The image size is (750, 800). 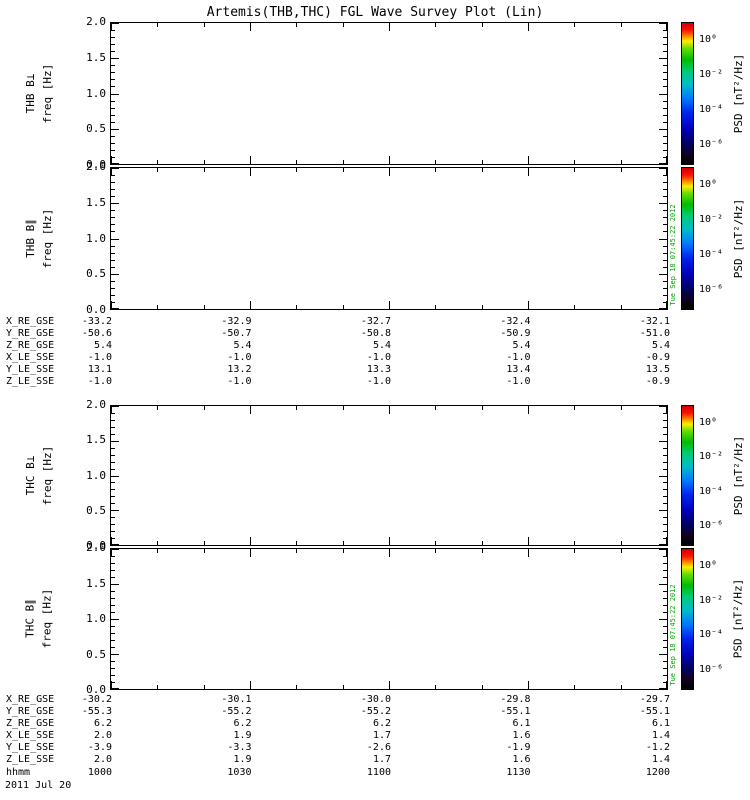 I want to click on colorbar-tick-label: 10⁻², so click(x=711, y=457).